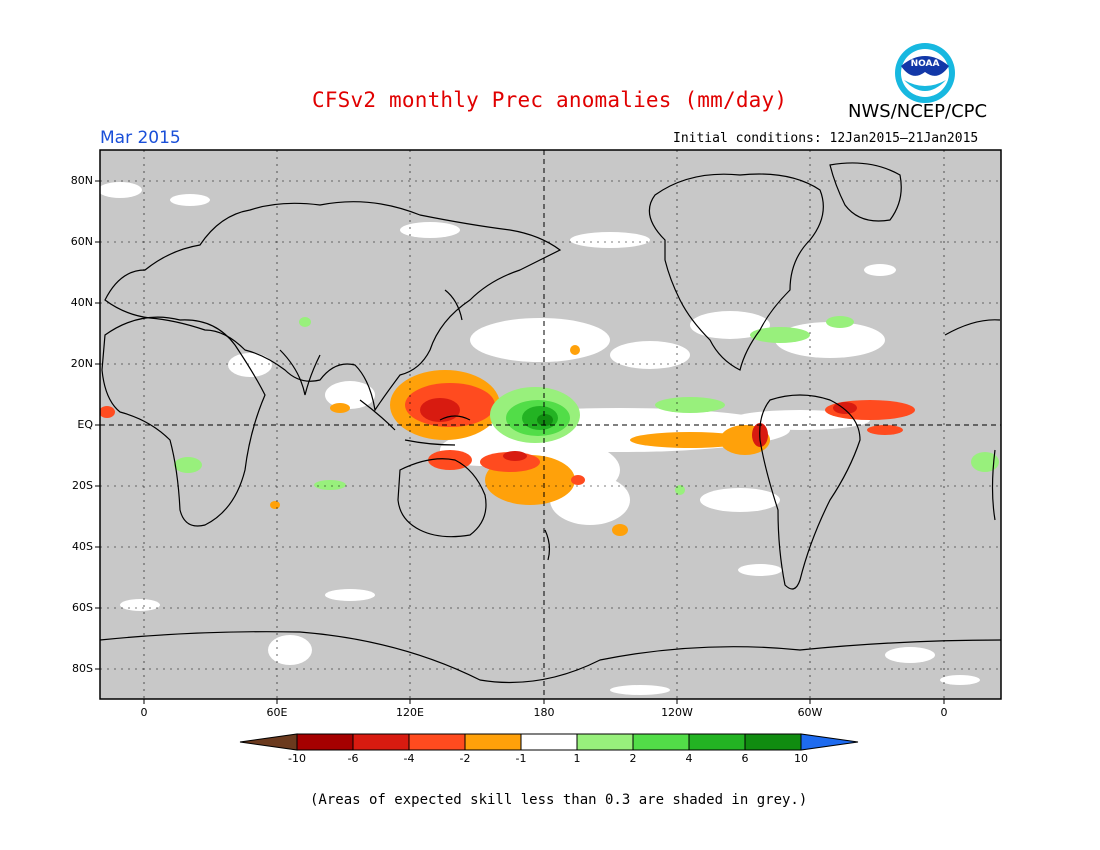 The height and width of the screenshot is (850, 1100). Describe the element at coordinates (826, 138) in the screenshot. I see `initial-conditions: Initial conditions: 12Jan2015–21Jan2015` at that location.